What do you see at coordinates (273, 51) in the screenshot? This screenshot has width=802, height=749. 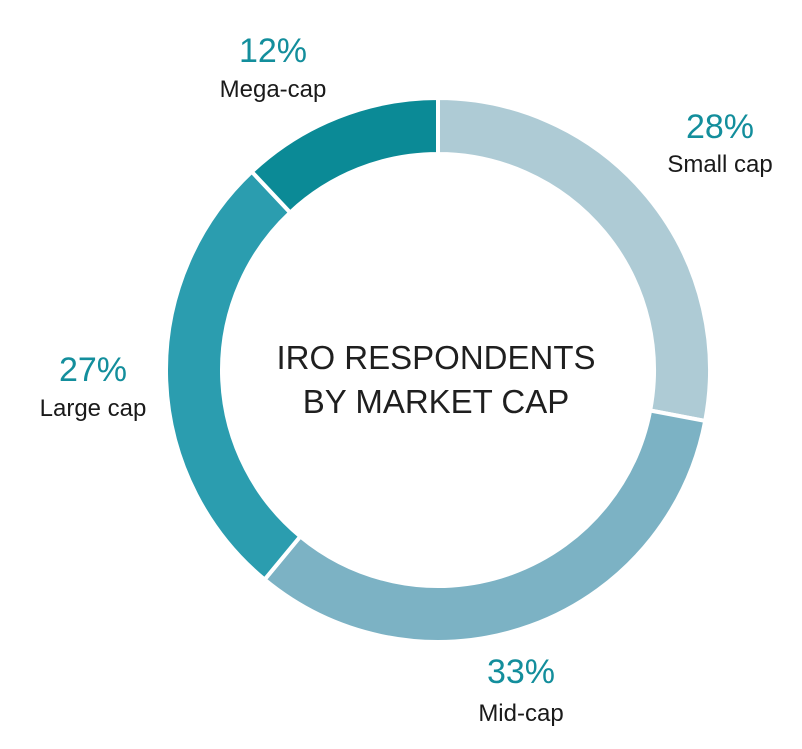 I see `value-label-mega-cap: 12%` at bounding box center [273, 51].